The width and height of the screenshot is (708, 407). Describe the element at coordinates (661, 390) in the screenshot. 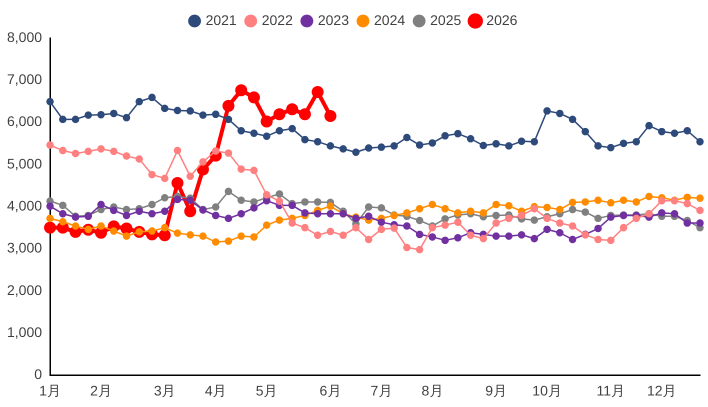

I see `x-tick-label: 12月` at that location.